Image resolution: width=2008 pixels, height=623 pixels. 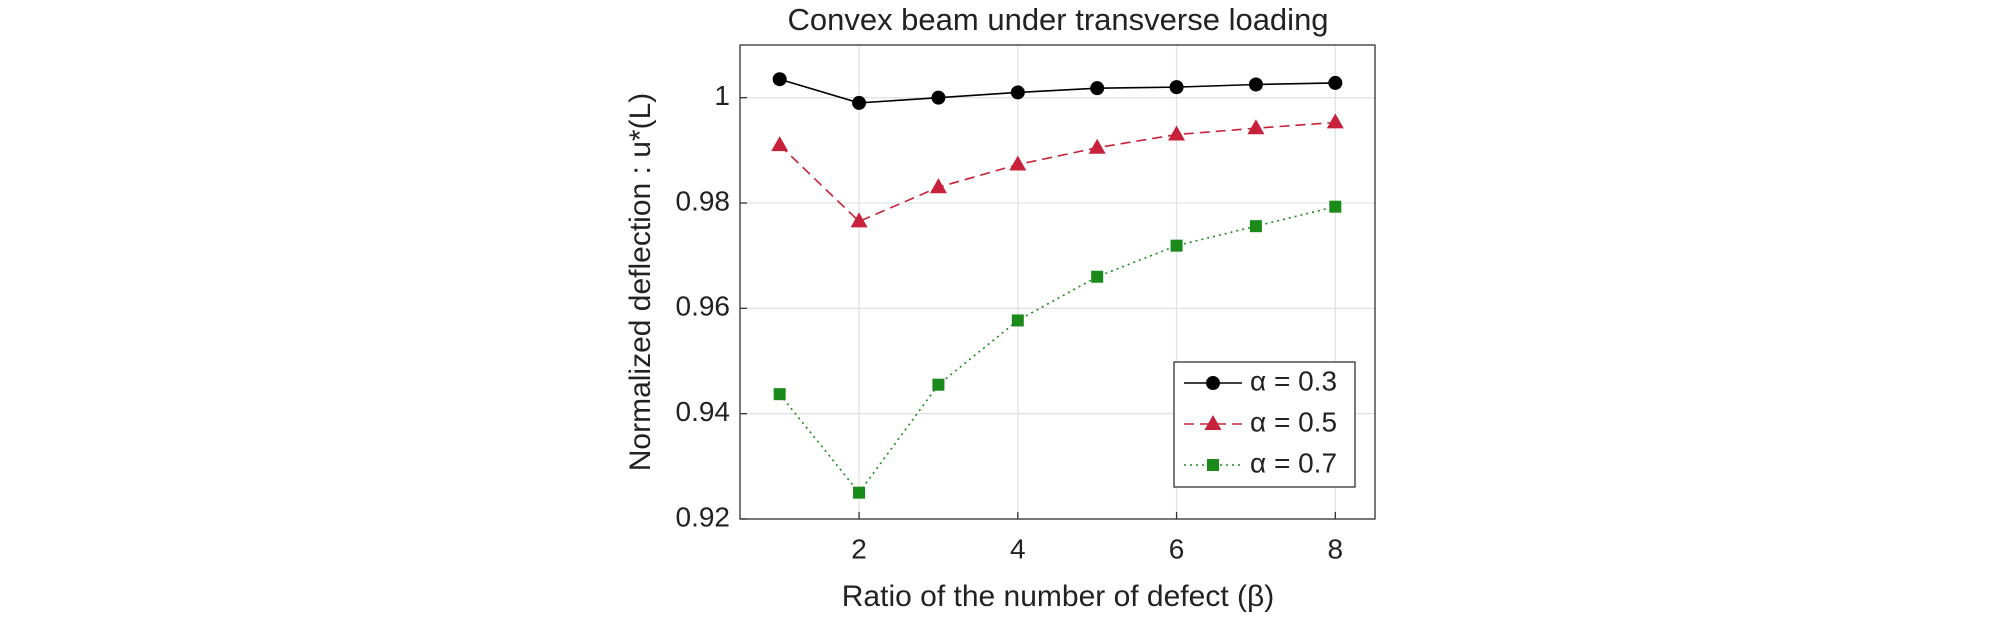 I want to click on chart-title: Convex beam under transverse loading, so click(x=1057, y=19).